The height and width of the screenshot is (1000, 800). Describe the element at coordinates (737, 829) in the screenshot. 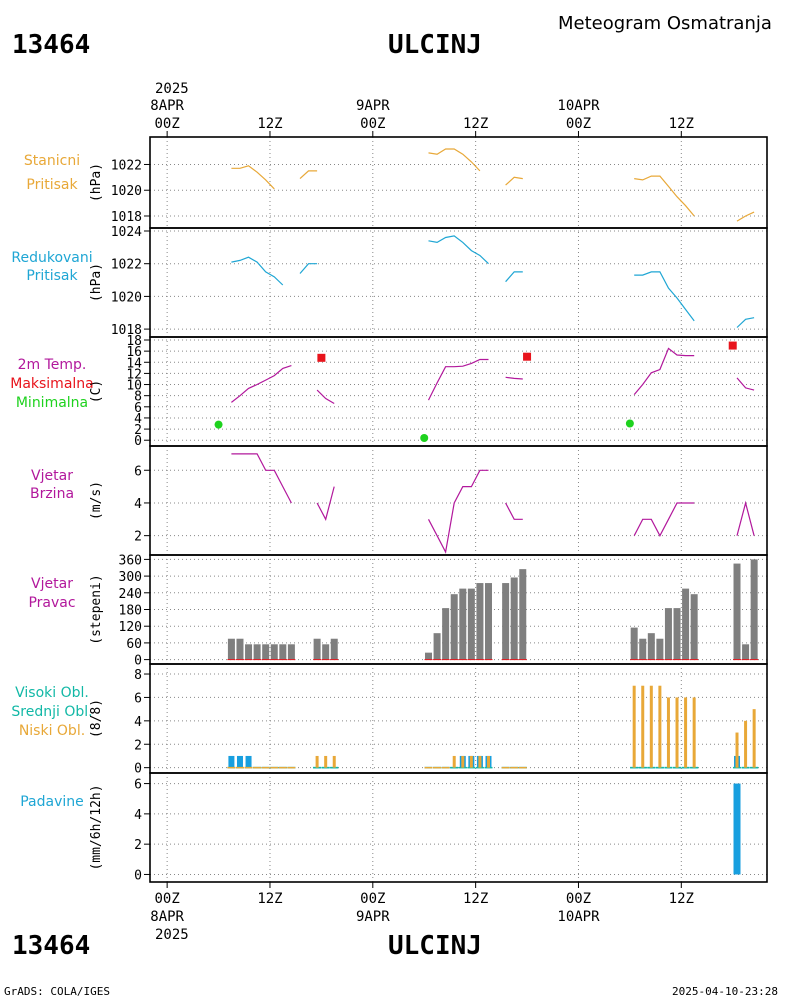

I see `bar-precipitation` at that location.